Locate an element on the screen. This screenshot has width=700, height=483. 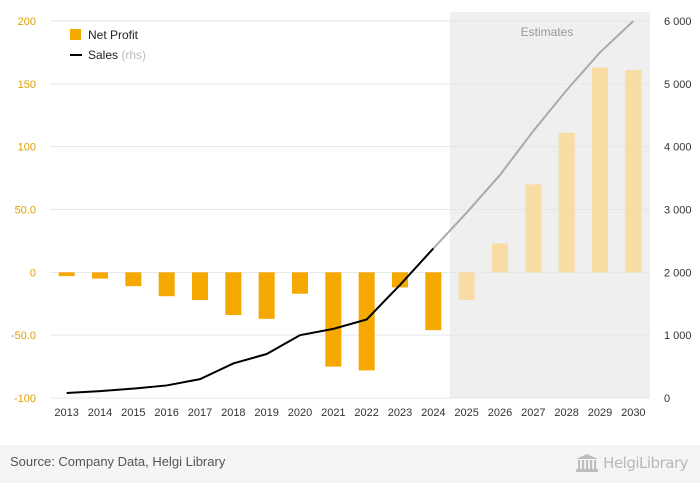
right-tick-label: 1 000 is located at coordinates (678, 336).